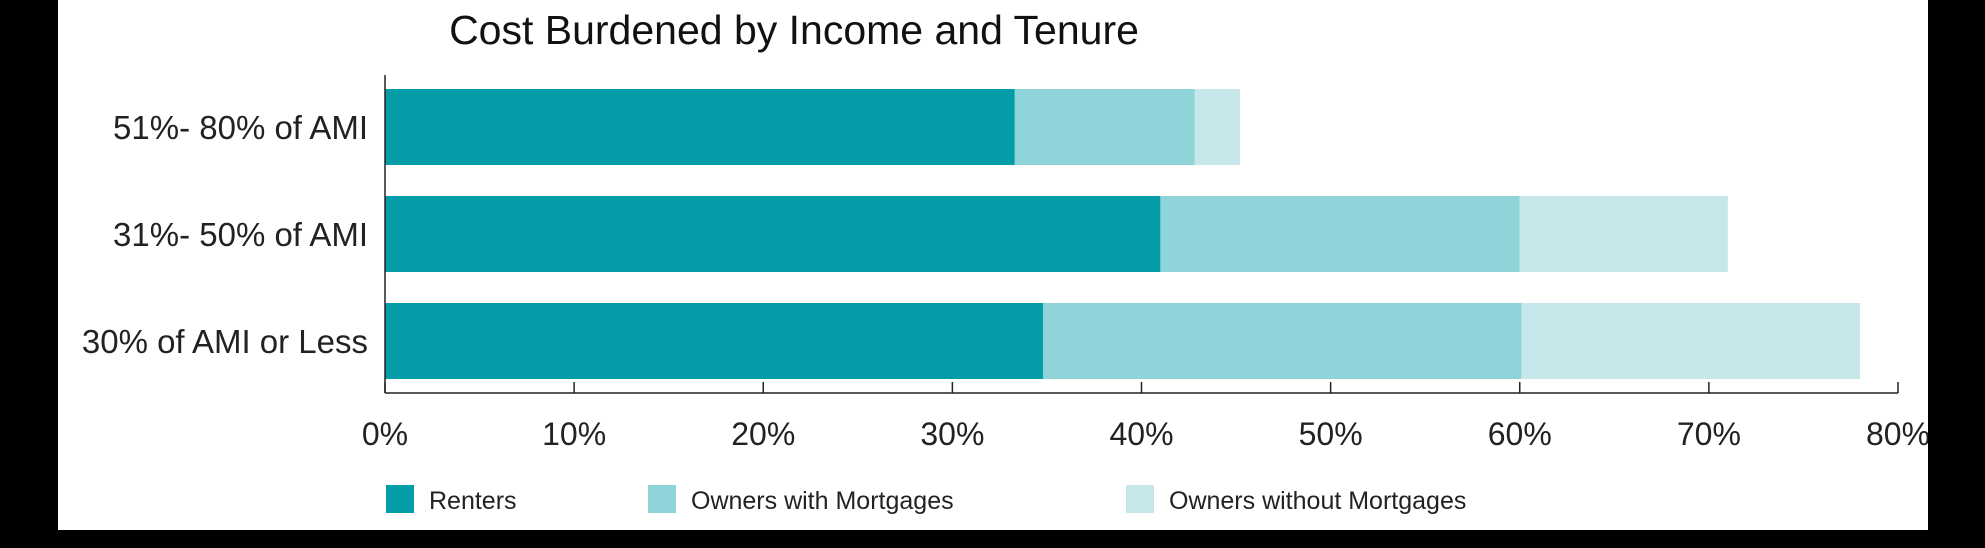  What do you see at coordinates (952, 434) in the screenshot?
I see `x-tick-label: 30%` at bounding box center [952, 434].